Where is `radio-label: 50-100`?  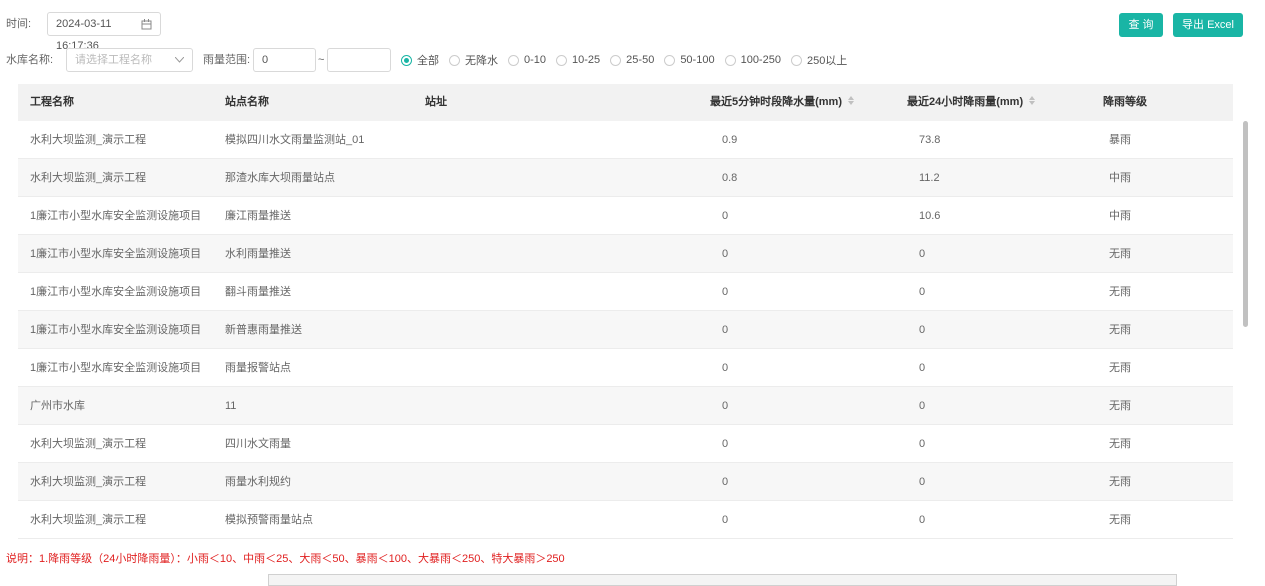 radio-label: 50-100 is located at coordinates (697, 60).